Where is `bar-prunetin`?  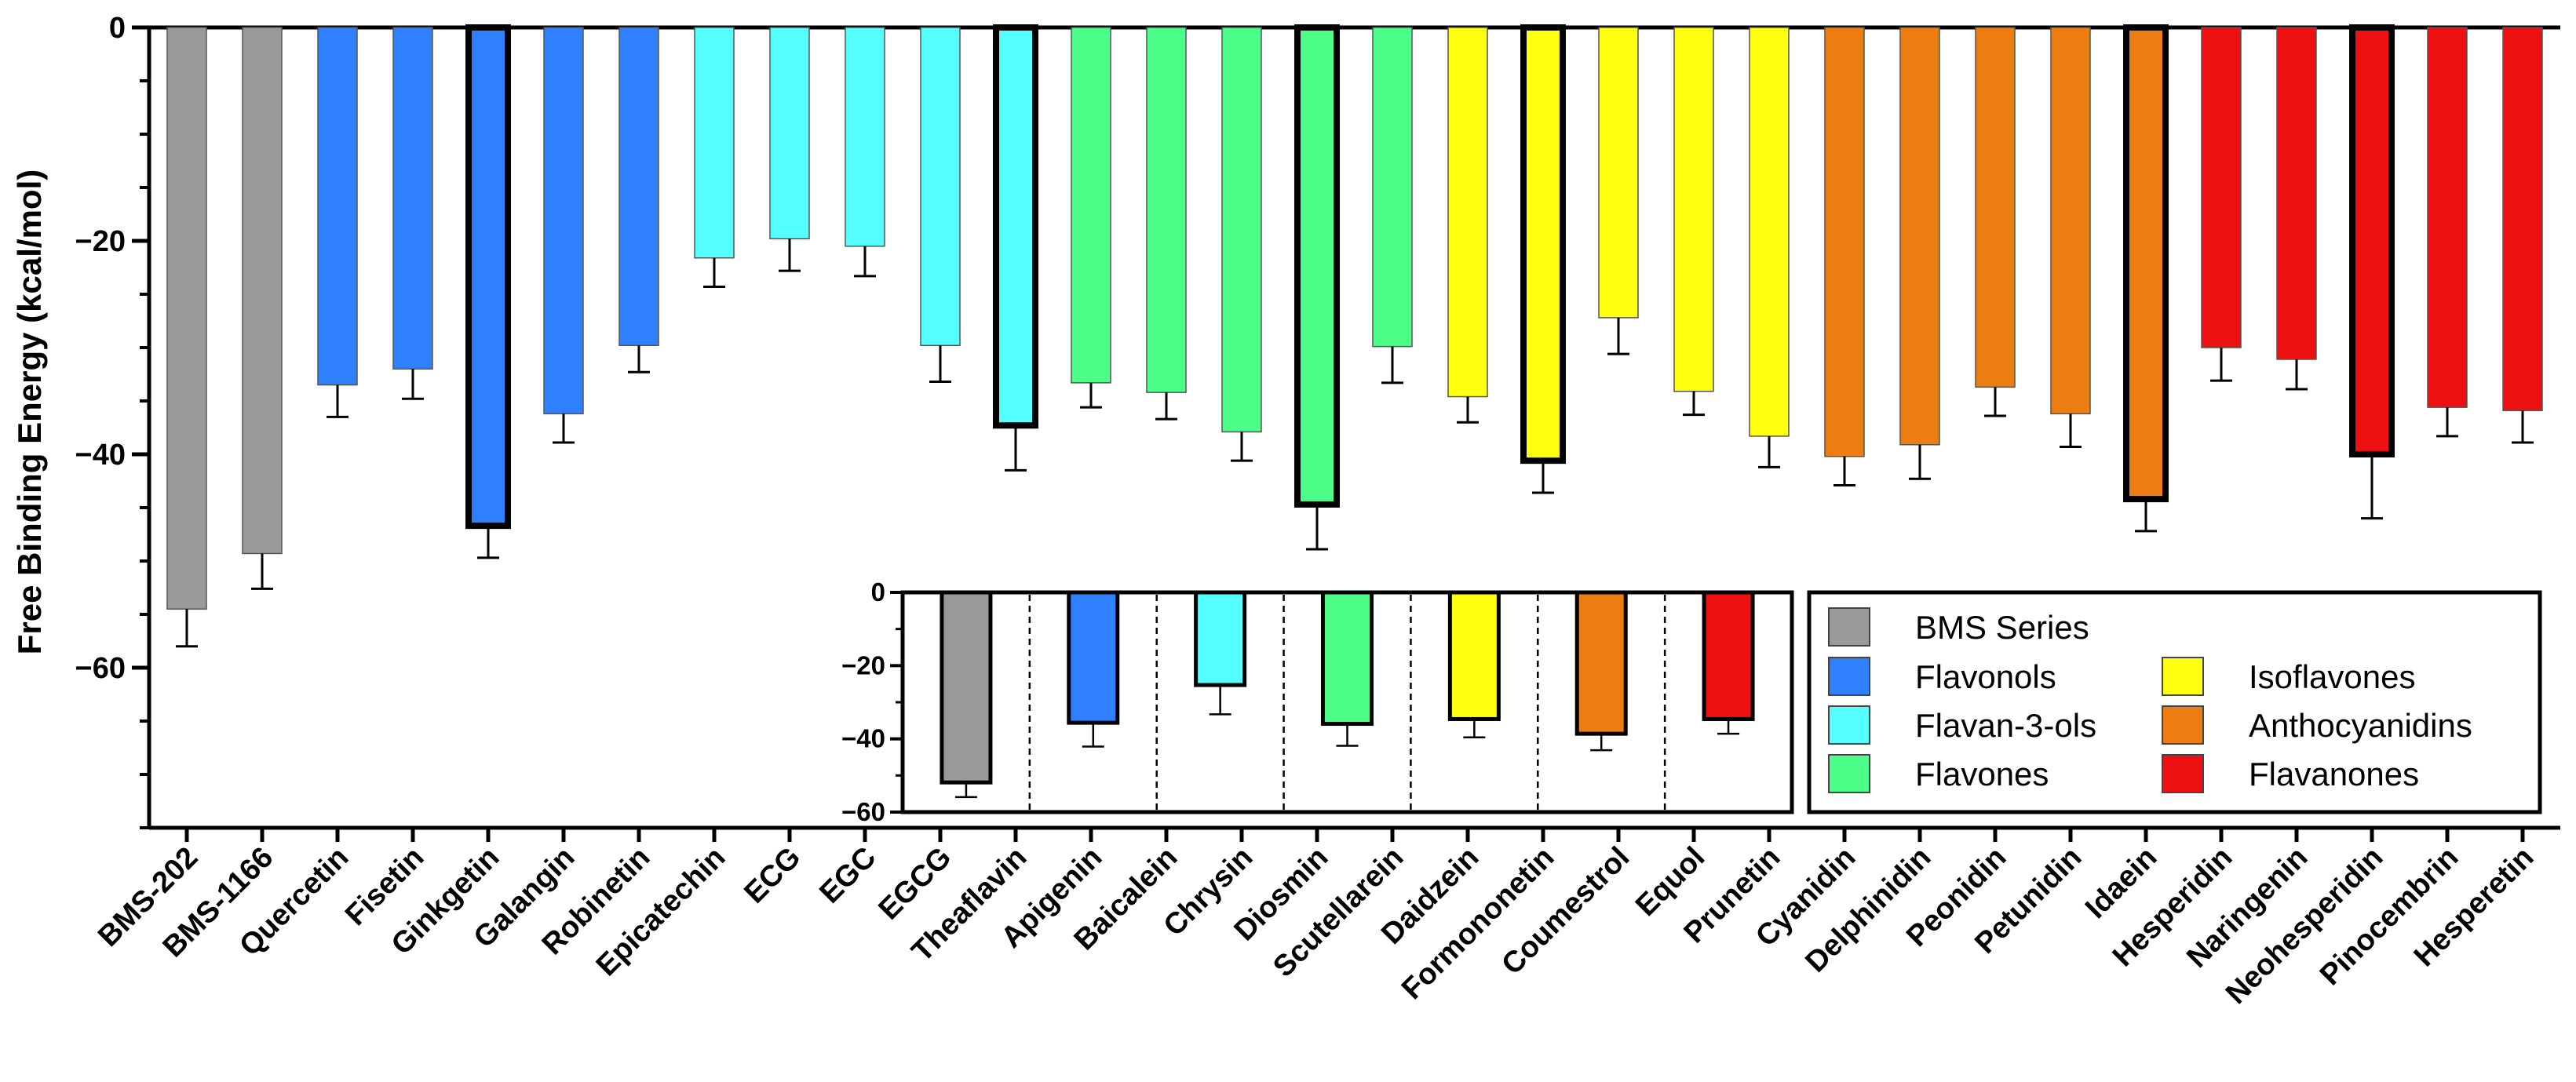
bar-prunetin is located at coordinates (1769, 232).